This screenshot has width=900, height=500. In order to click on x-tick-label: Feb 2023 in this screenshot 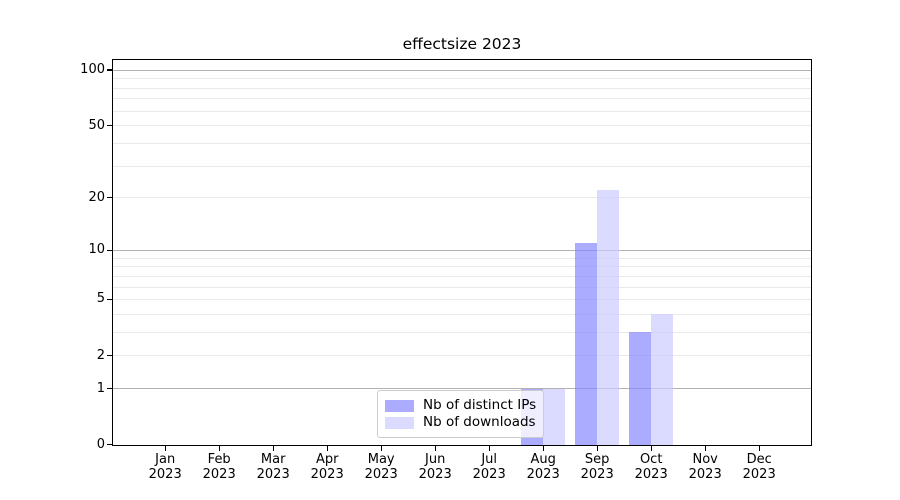, I will do `click(219, 467)`.